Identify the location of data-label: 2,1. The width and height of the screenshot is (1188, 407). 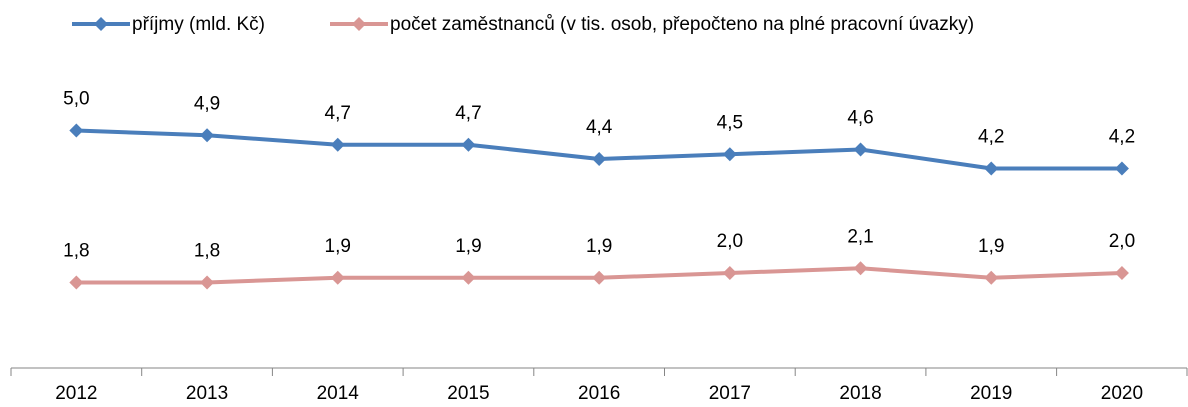
(860, 236).